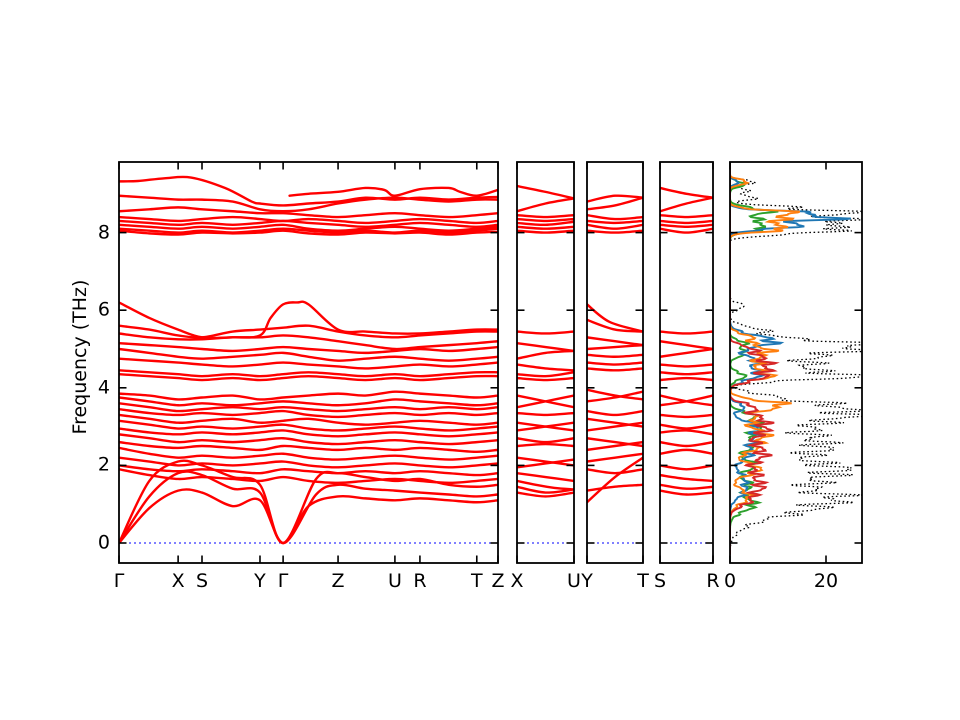 The image size is (960, 720). I want to click on dos-curve-partial-orange, so click(765, 358).